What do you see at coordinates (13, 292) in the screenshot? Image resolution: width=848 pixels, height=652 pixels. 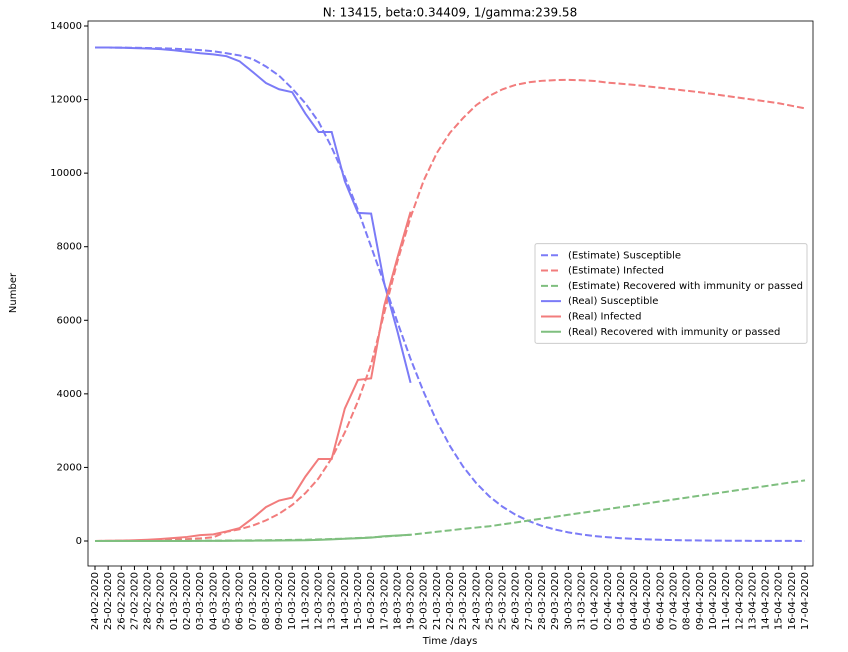 I see `y-axis-label: Number` at bounding box center [13, 292].